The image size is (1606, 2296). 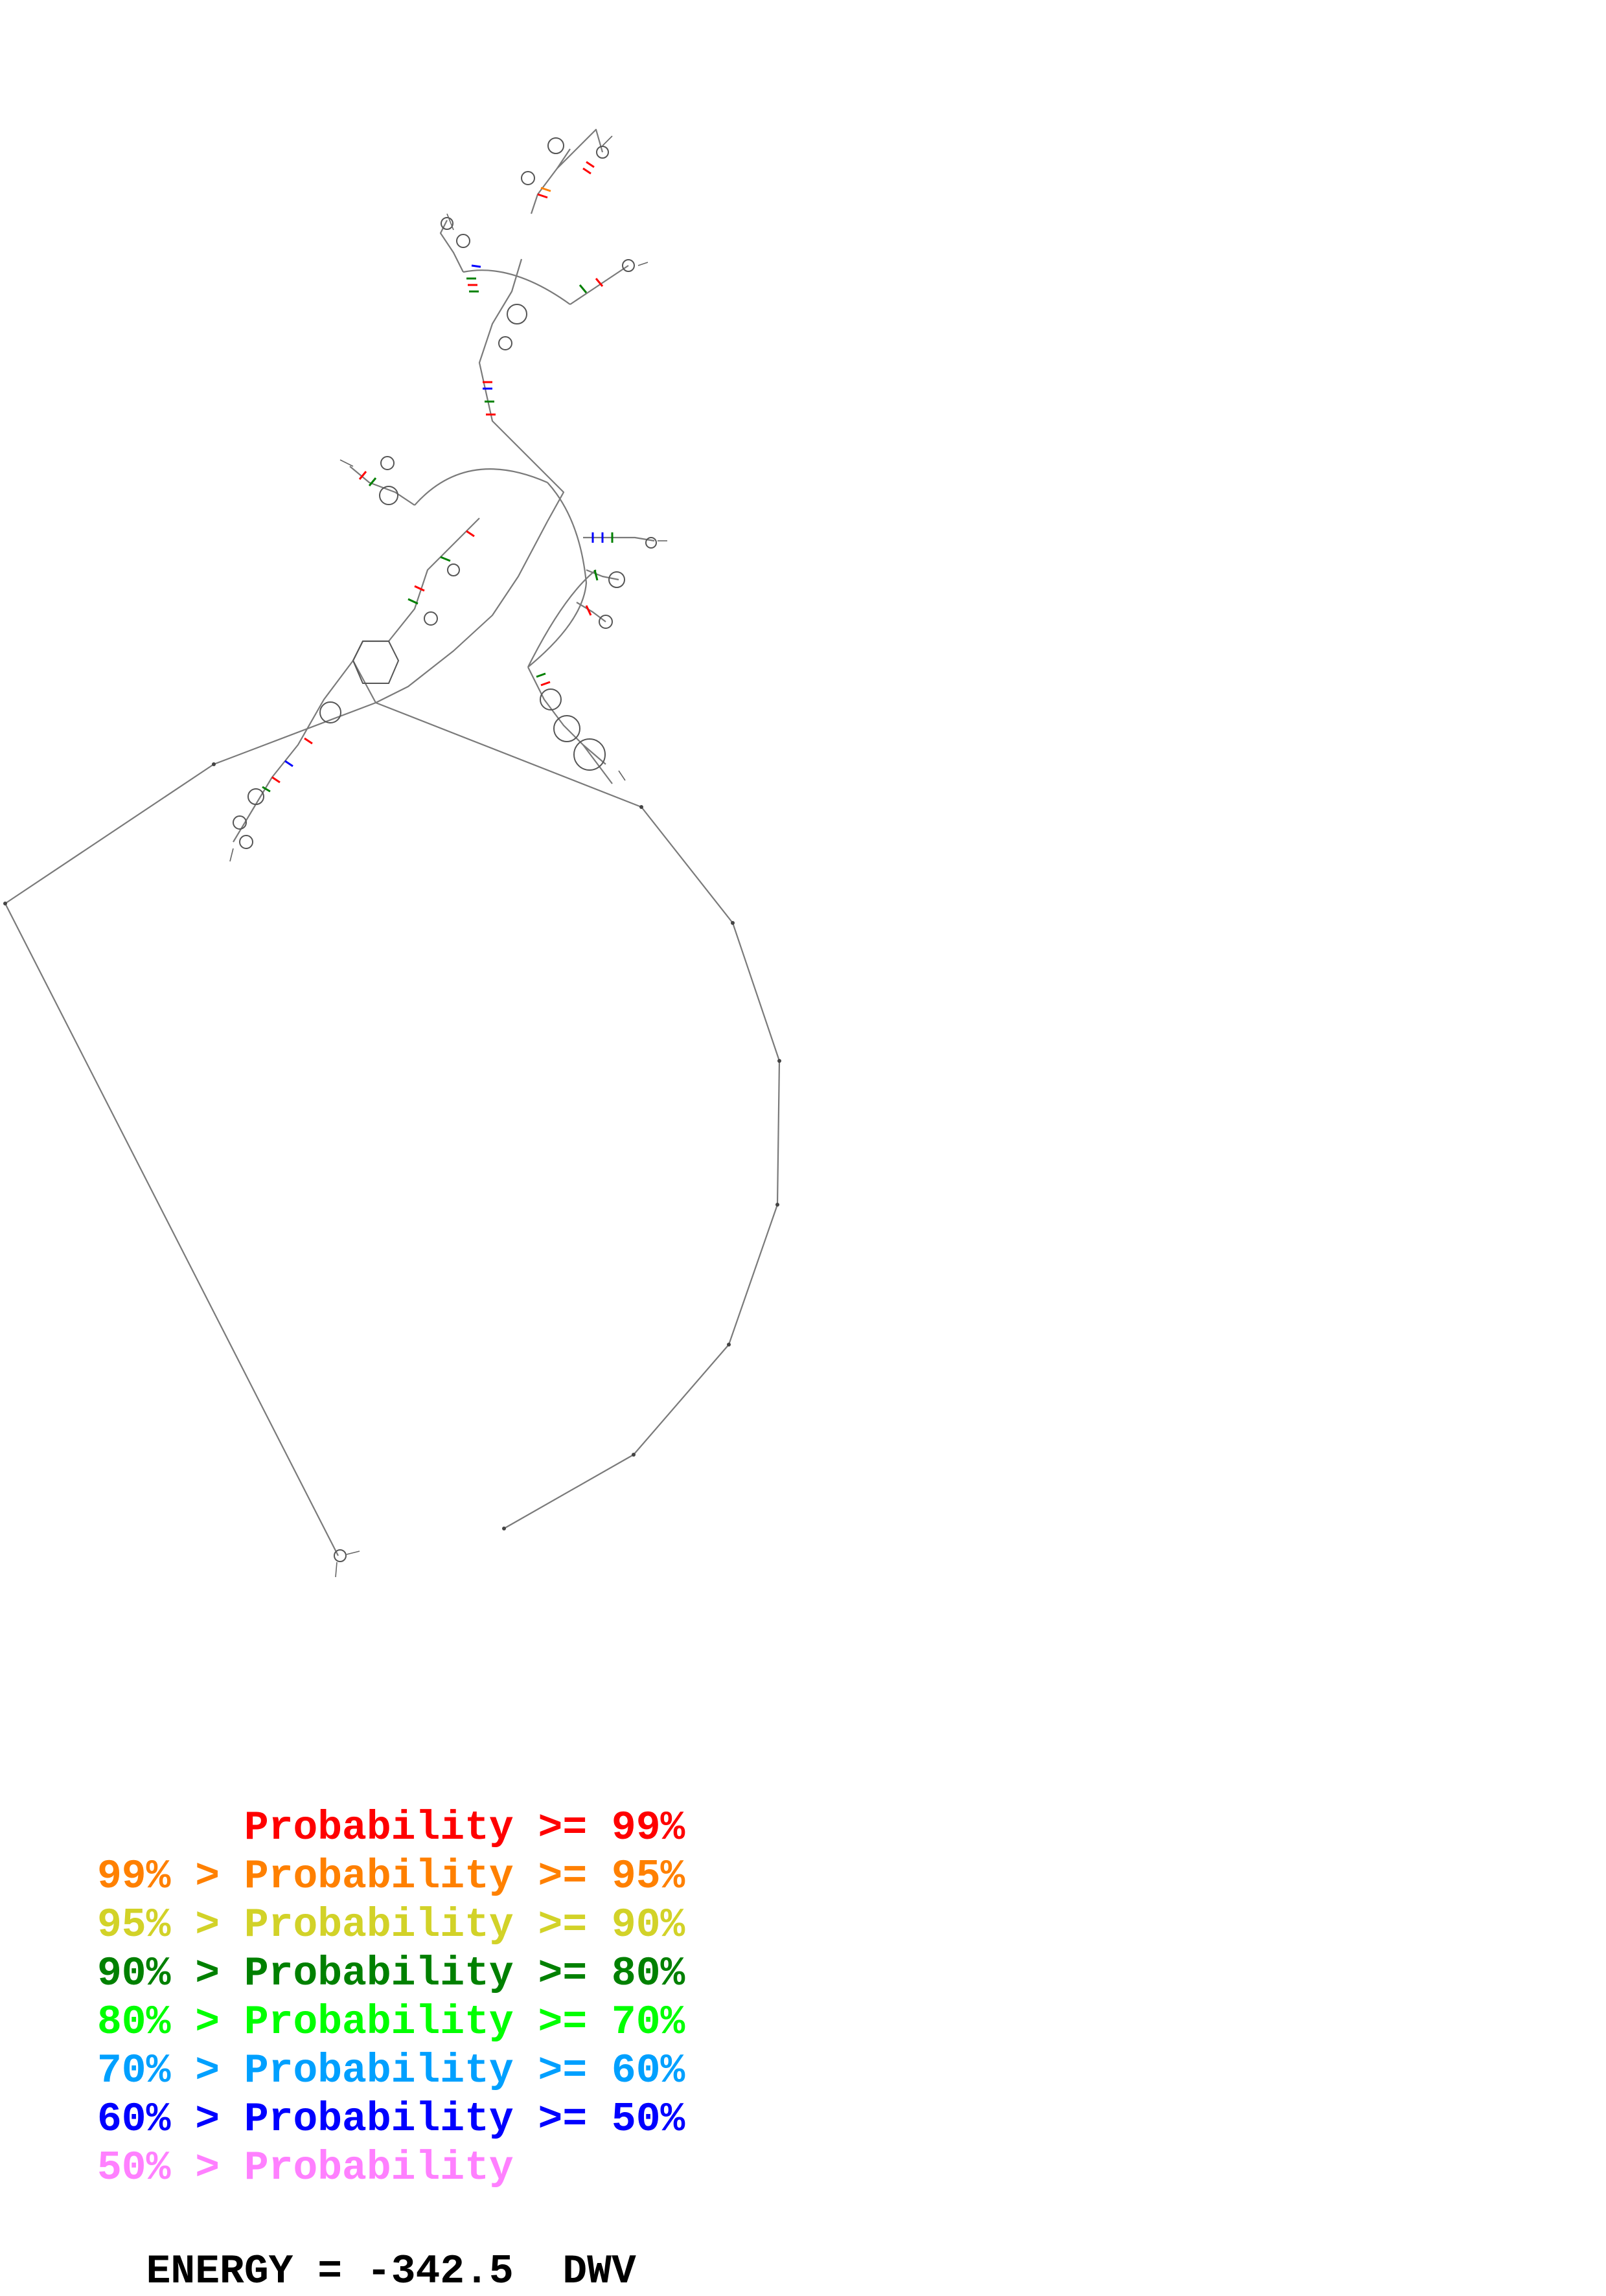 I want to click on legend-row: 50% > Probability, so click(x=391, y=2168).